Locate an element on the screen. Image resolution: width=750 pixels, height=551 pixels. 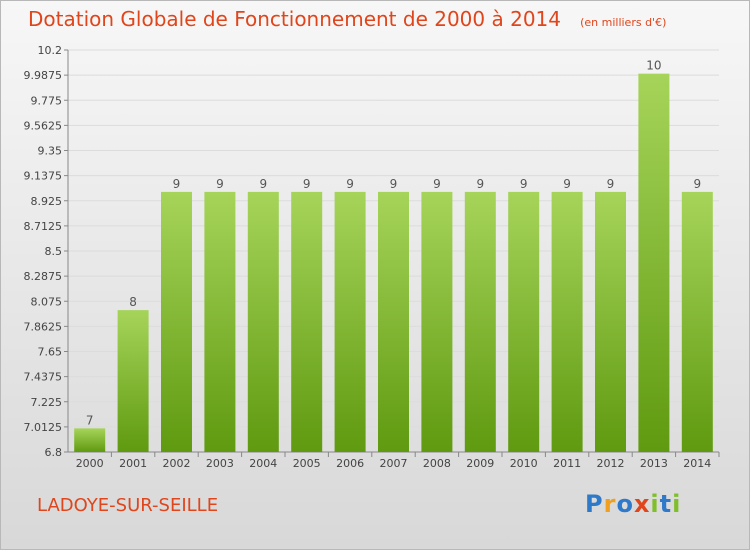
x-tick-label-2011: 2011 is located at coordinates (567, 463).